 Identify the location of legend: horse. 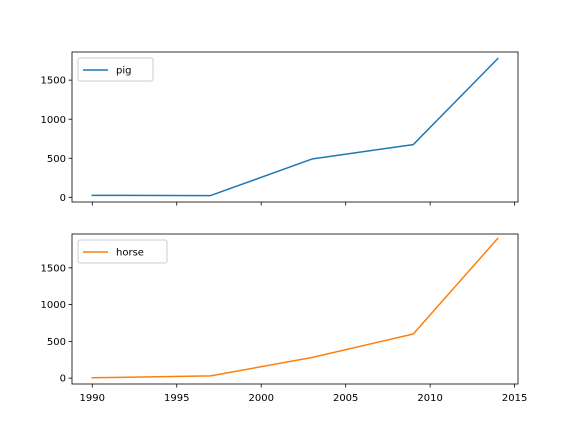
(122, 251).